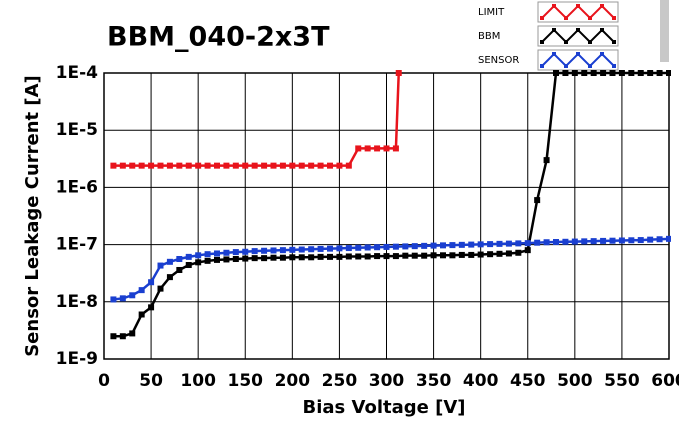  I want to click on x-axis-label: Bias Voltage [V], so click(384, 407).